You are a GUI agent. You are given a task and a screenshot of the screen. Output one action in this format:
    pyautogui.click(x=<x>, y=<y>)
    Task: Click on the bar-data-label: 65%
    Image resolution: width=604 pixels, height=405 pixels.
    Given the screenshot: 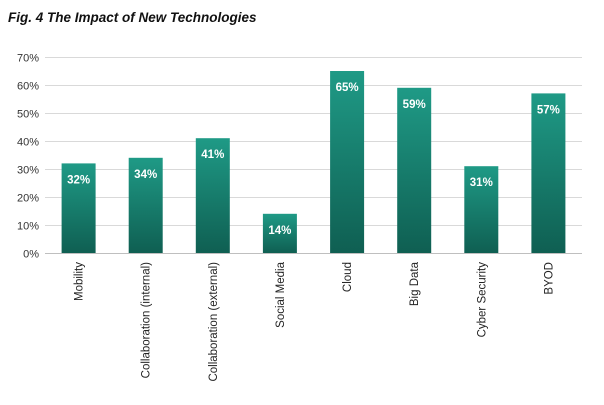 What is the action you would take?
    pyautogui.click(x=347, y=88)
    